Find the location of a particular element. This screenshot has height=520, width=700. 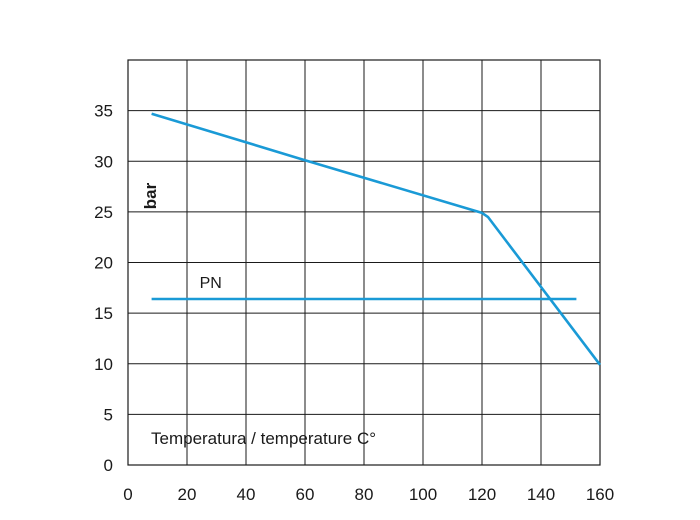

x-tick-label: 80 is located at coordinates (364, 494).